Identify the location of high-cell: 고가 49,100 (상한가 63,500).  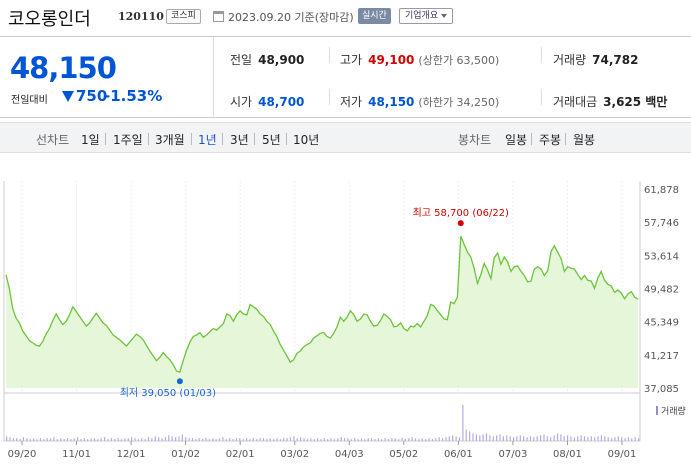
(419, 59).